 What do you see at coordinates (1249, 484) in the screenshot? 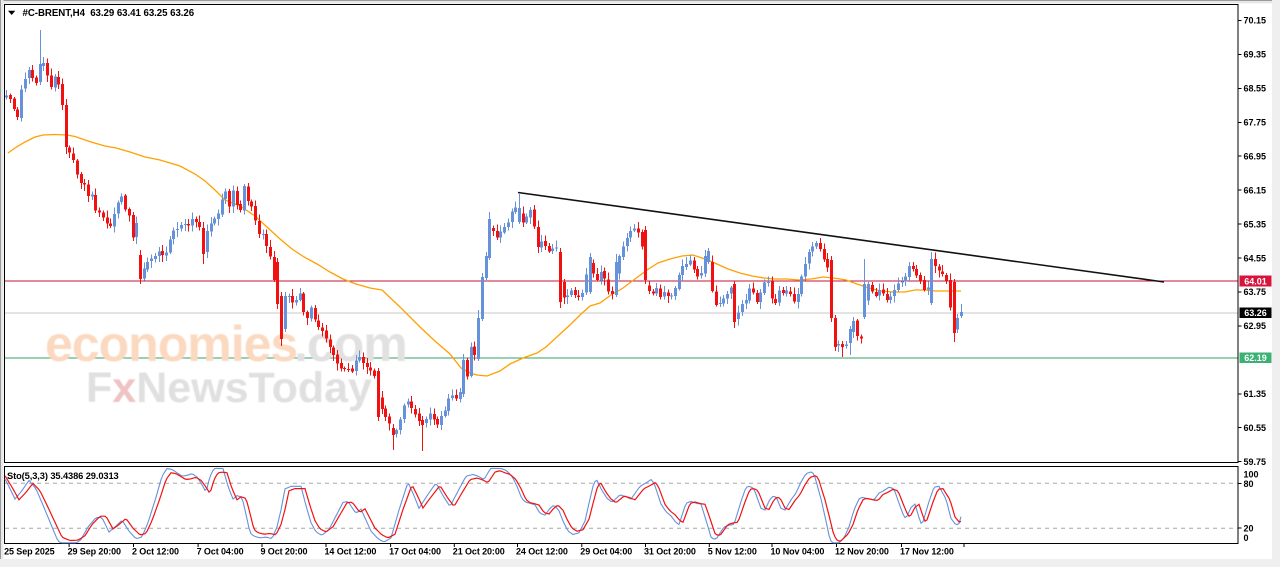
I see `svg-text: 80` at bounding box center [1249, 484].